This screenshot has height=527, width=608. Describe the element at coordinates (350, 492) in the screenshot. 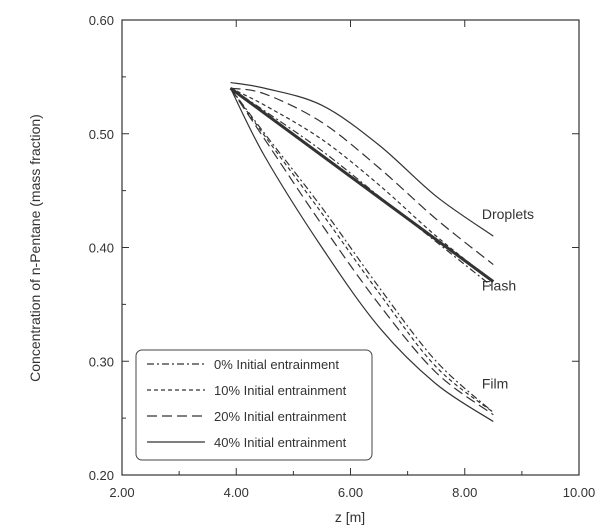

I see `x-tick-label: 6.00` at that location.